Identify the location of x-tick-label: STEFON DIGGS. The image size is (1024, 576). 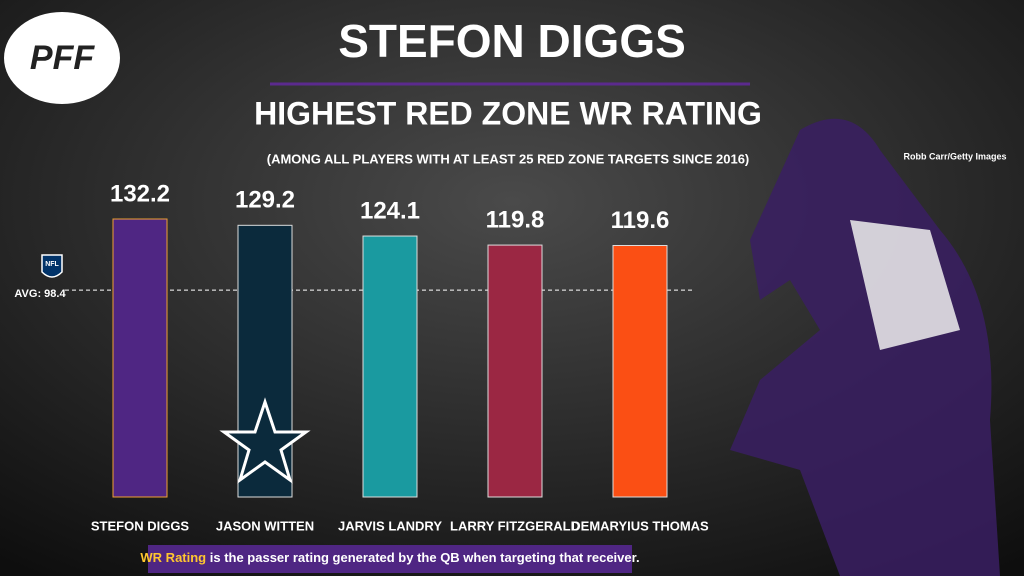
(140, 525).